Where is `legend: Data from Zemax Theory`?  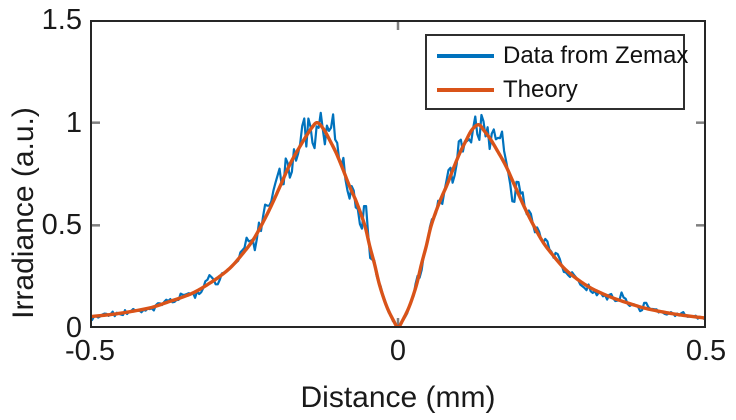 legend: Data from Zemax Theory is located at coordinates (556, 72).